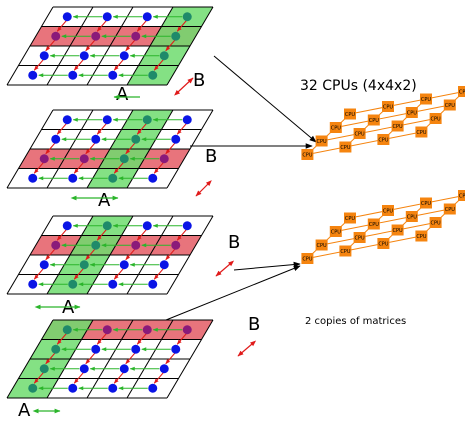 The image size is (465, 423). What do you see at coordinates (104, 200) in the screenshot?
I see `axis-a-label: A` at bounding box center [104, 200].